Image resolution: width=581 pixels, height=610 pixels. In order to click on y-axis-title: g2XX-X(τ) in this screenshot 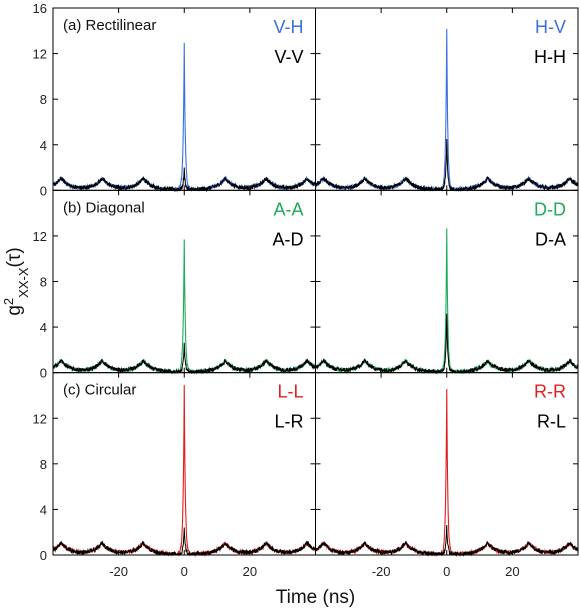, I will do `click(16, 281)`.